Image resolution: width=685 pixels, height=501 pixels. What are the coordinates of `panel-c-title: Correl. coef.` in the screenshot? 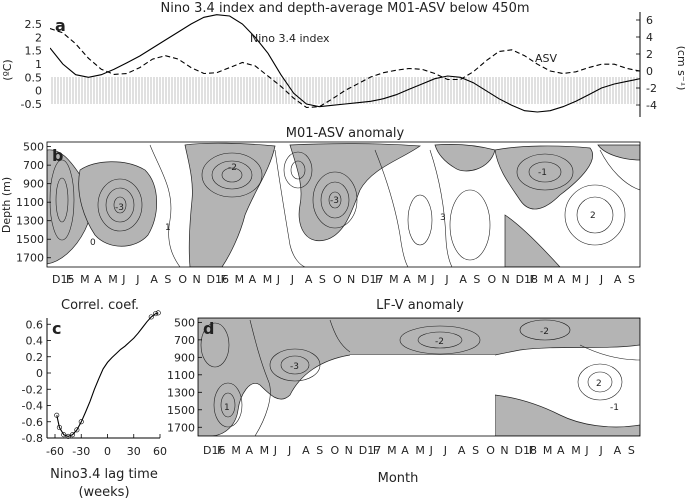 It's located at (100, 305).